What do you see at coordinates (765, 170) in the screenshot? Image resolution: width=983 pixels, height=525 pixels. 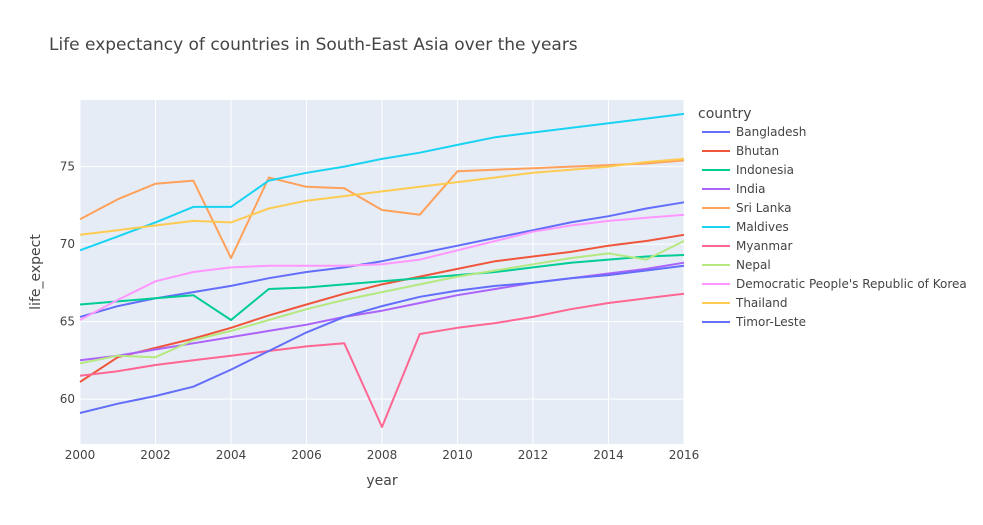 I see `legend-item-label: Indonesia` at bounding box center [765, 170].